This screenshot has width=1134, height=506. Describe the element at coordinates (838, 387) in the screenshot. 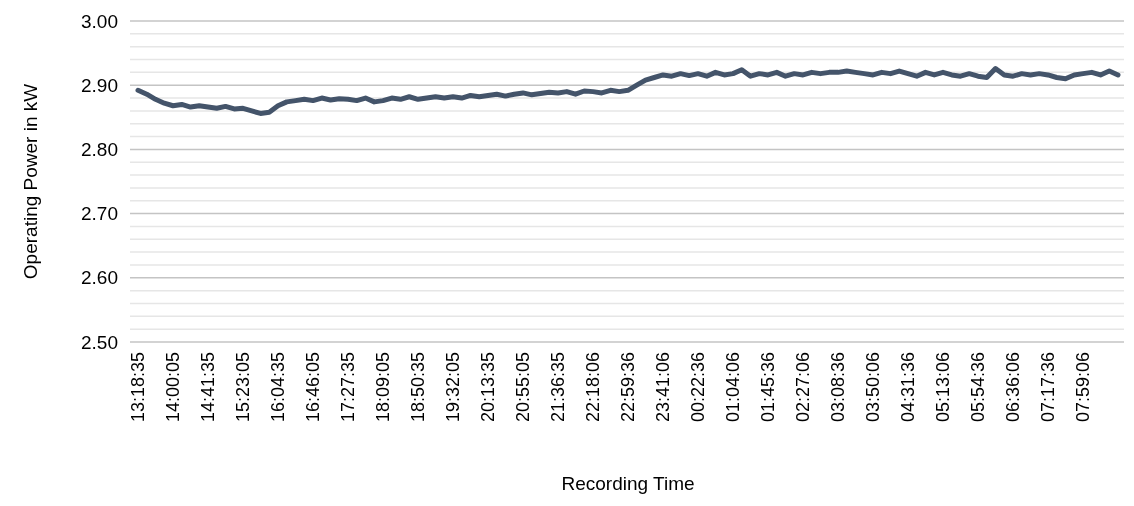

I see `x-tick-label: 03:08:36` at that location.